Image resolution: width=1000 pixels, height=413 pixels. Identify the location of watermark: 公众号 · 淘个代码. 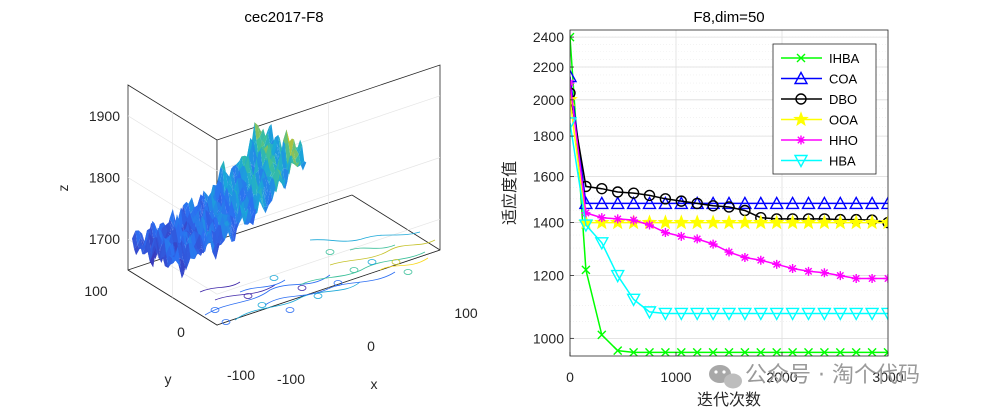
(814, 376).